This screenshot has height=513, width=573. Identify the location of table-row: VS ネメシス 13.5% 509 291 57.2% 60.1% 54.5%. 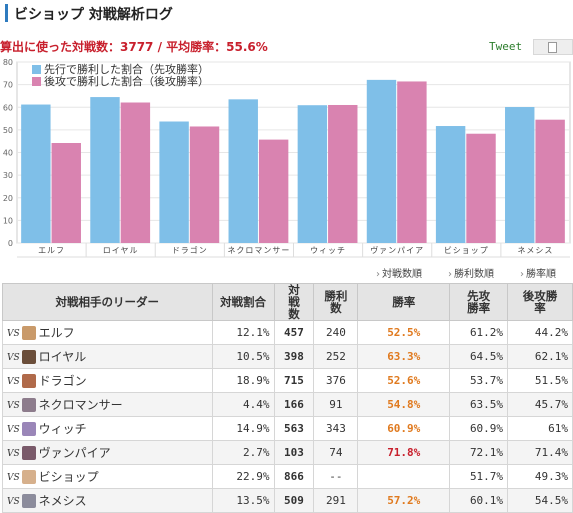
(287, 500).